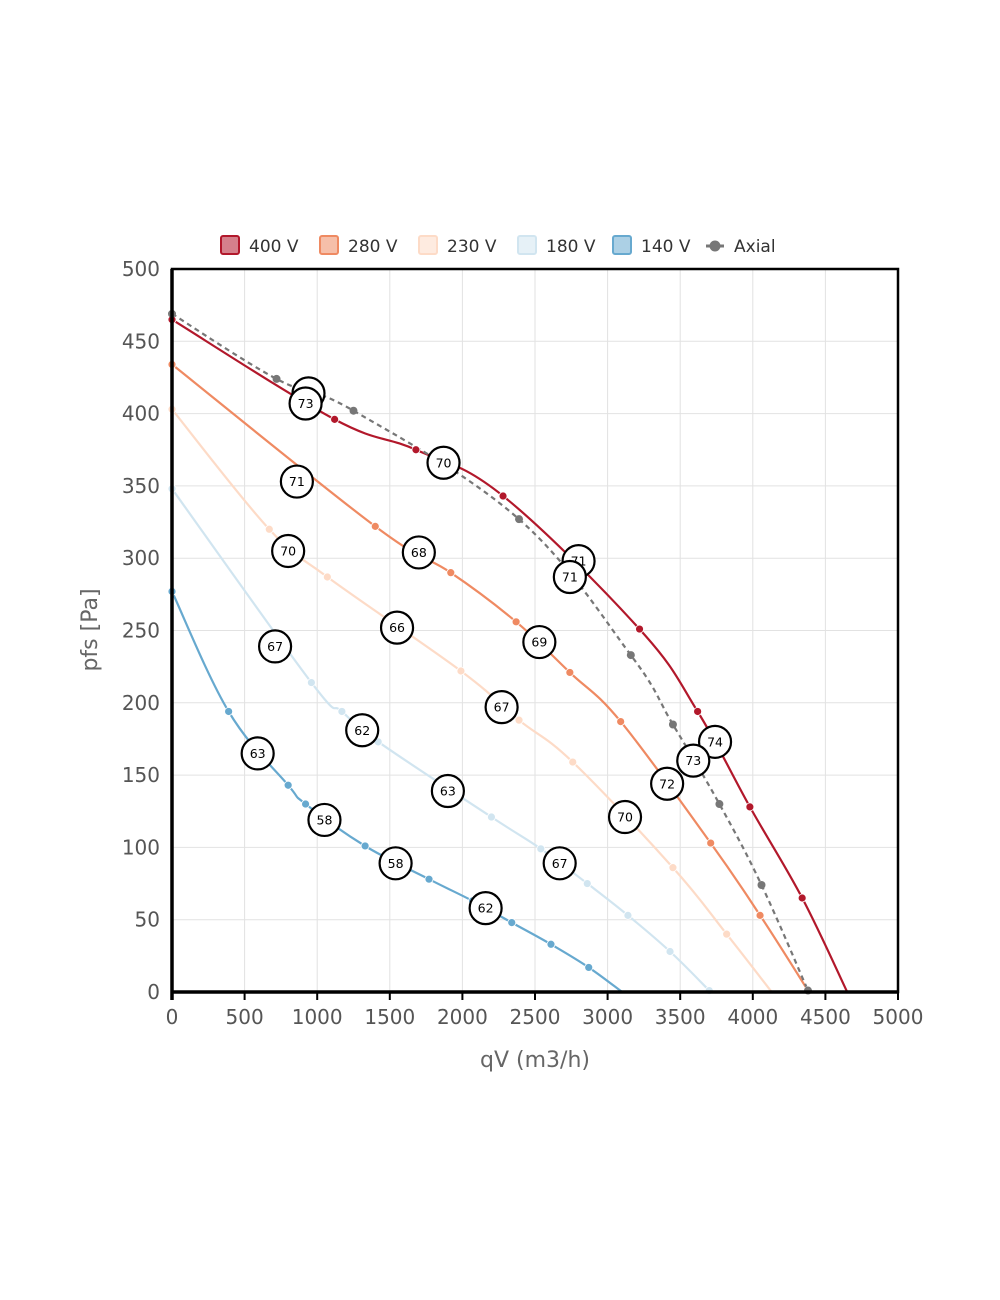  Describe the element at coordinates (666, 247) in the screenshot. I see `legend-label: 140 V` at that location.